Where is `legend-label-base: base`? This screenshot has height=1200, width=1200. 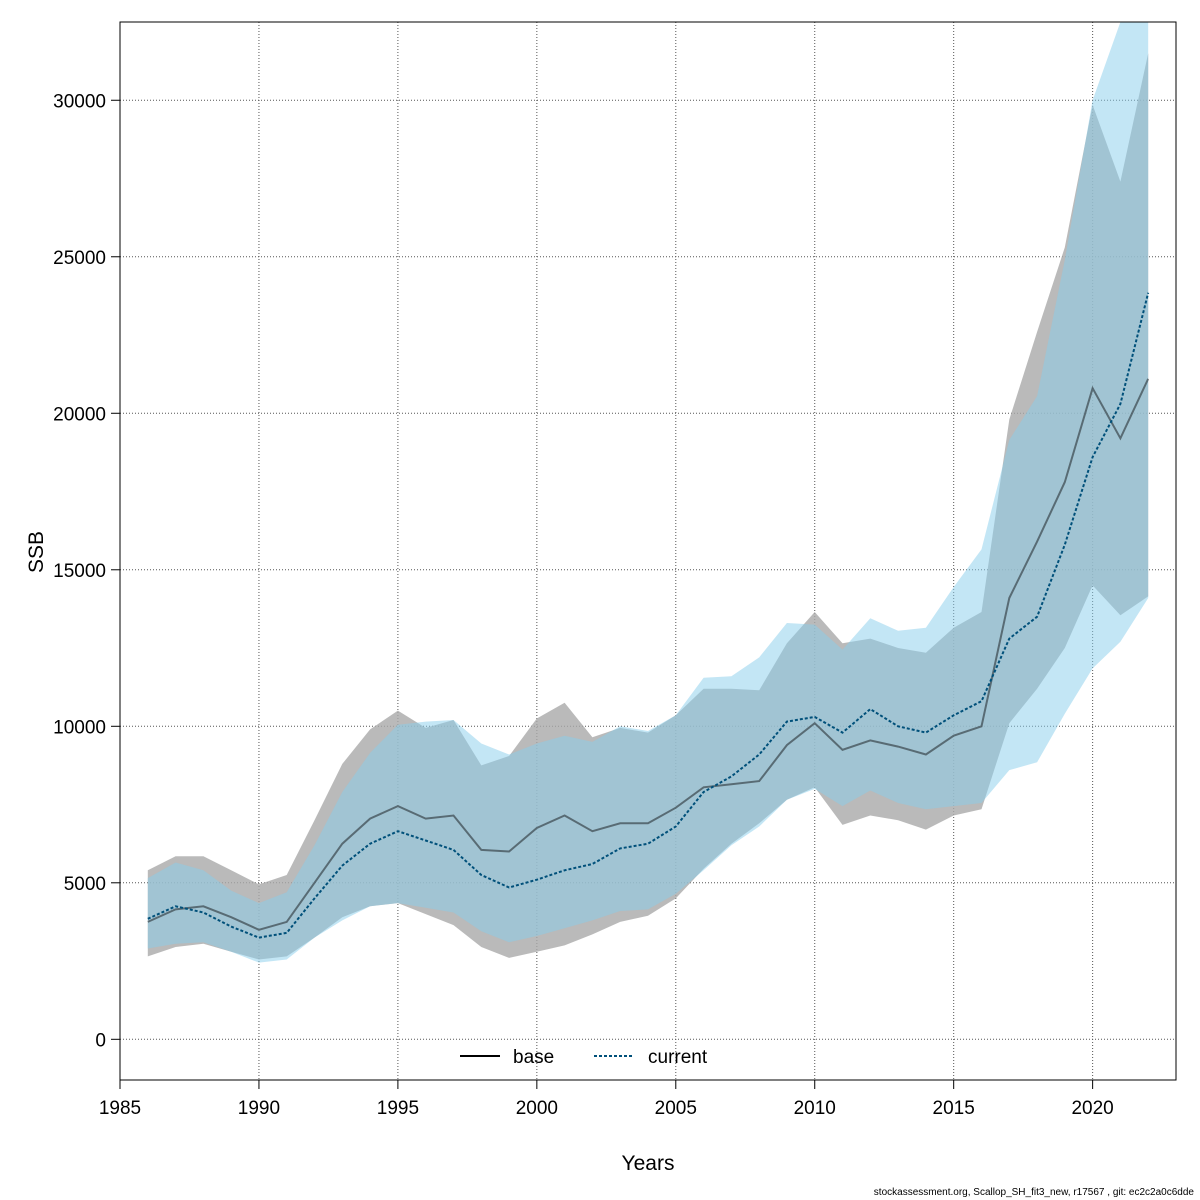
legend-label-base: base is located at coordinates (533, 1057).